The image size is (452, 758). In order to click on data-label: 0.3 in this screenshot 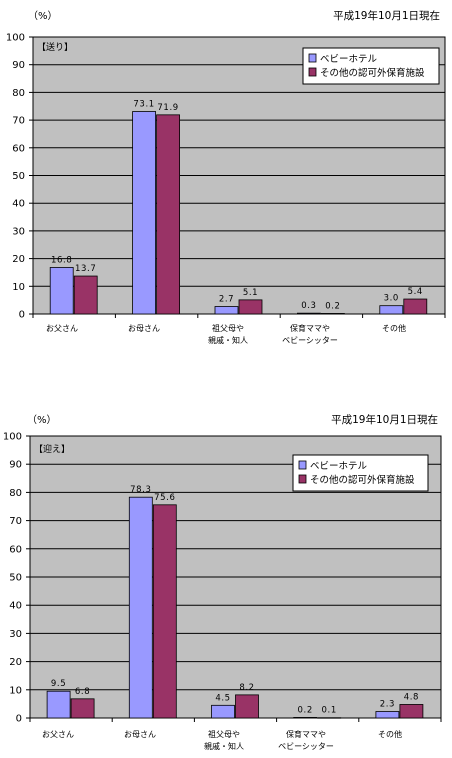, I will do `click(308, 306)`.